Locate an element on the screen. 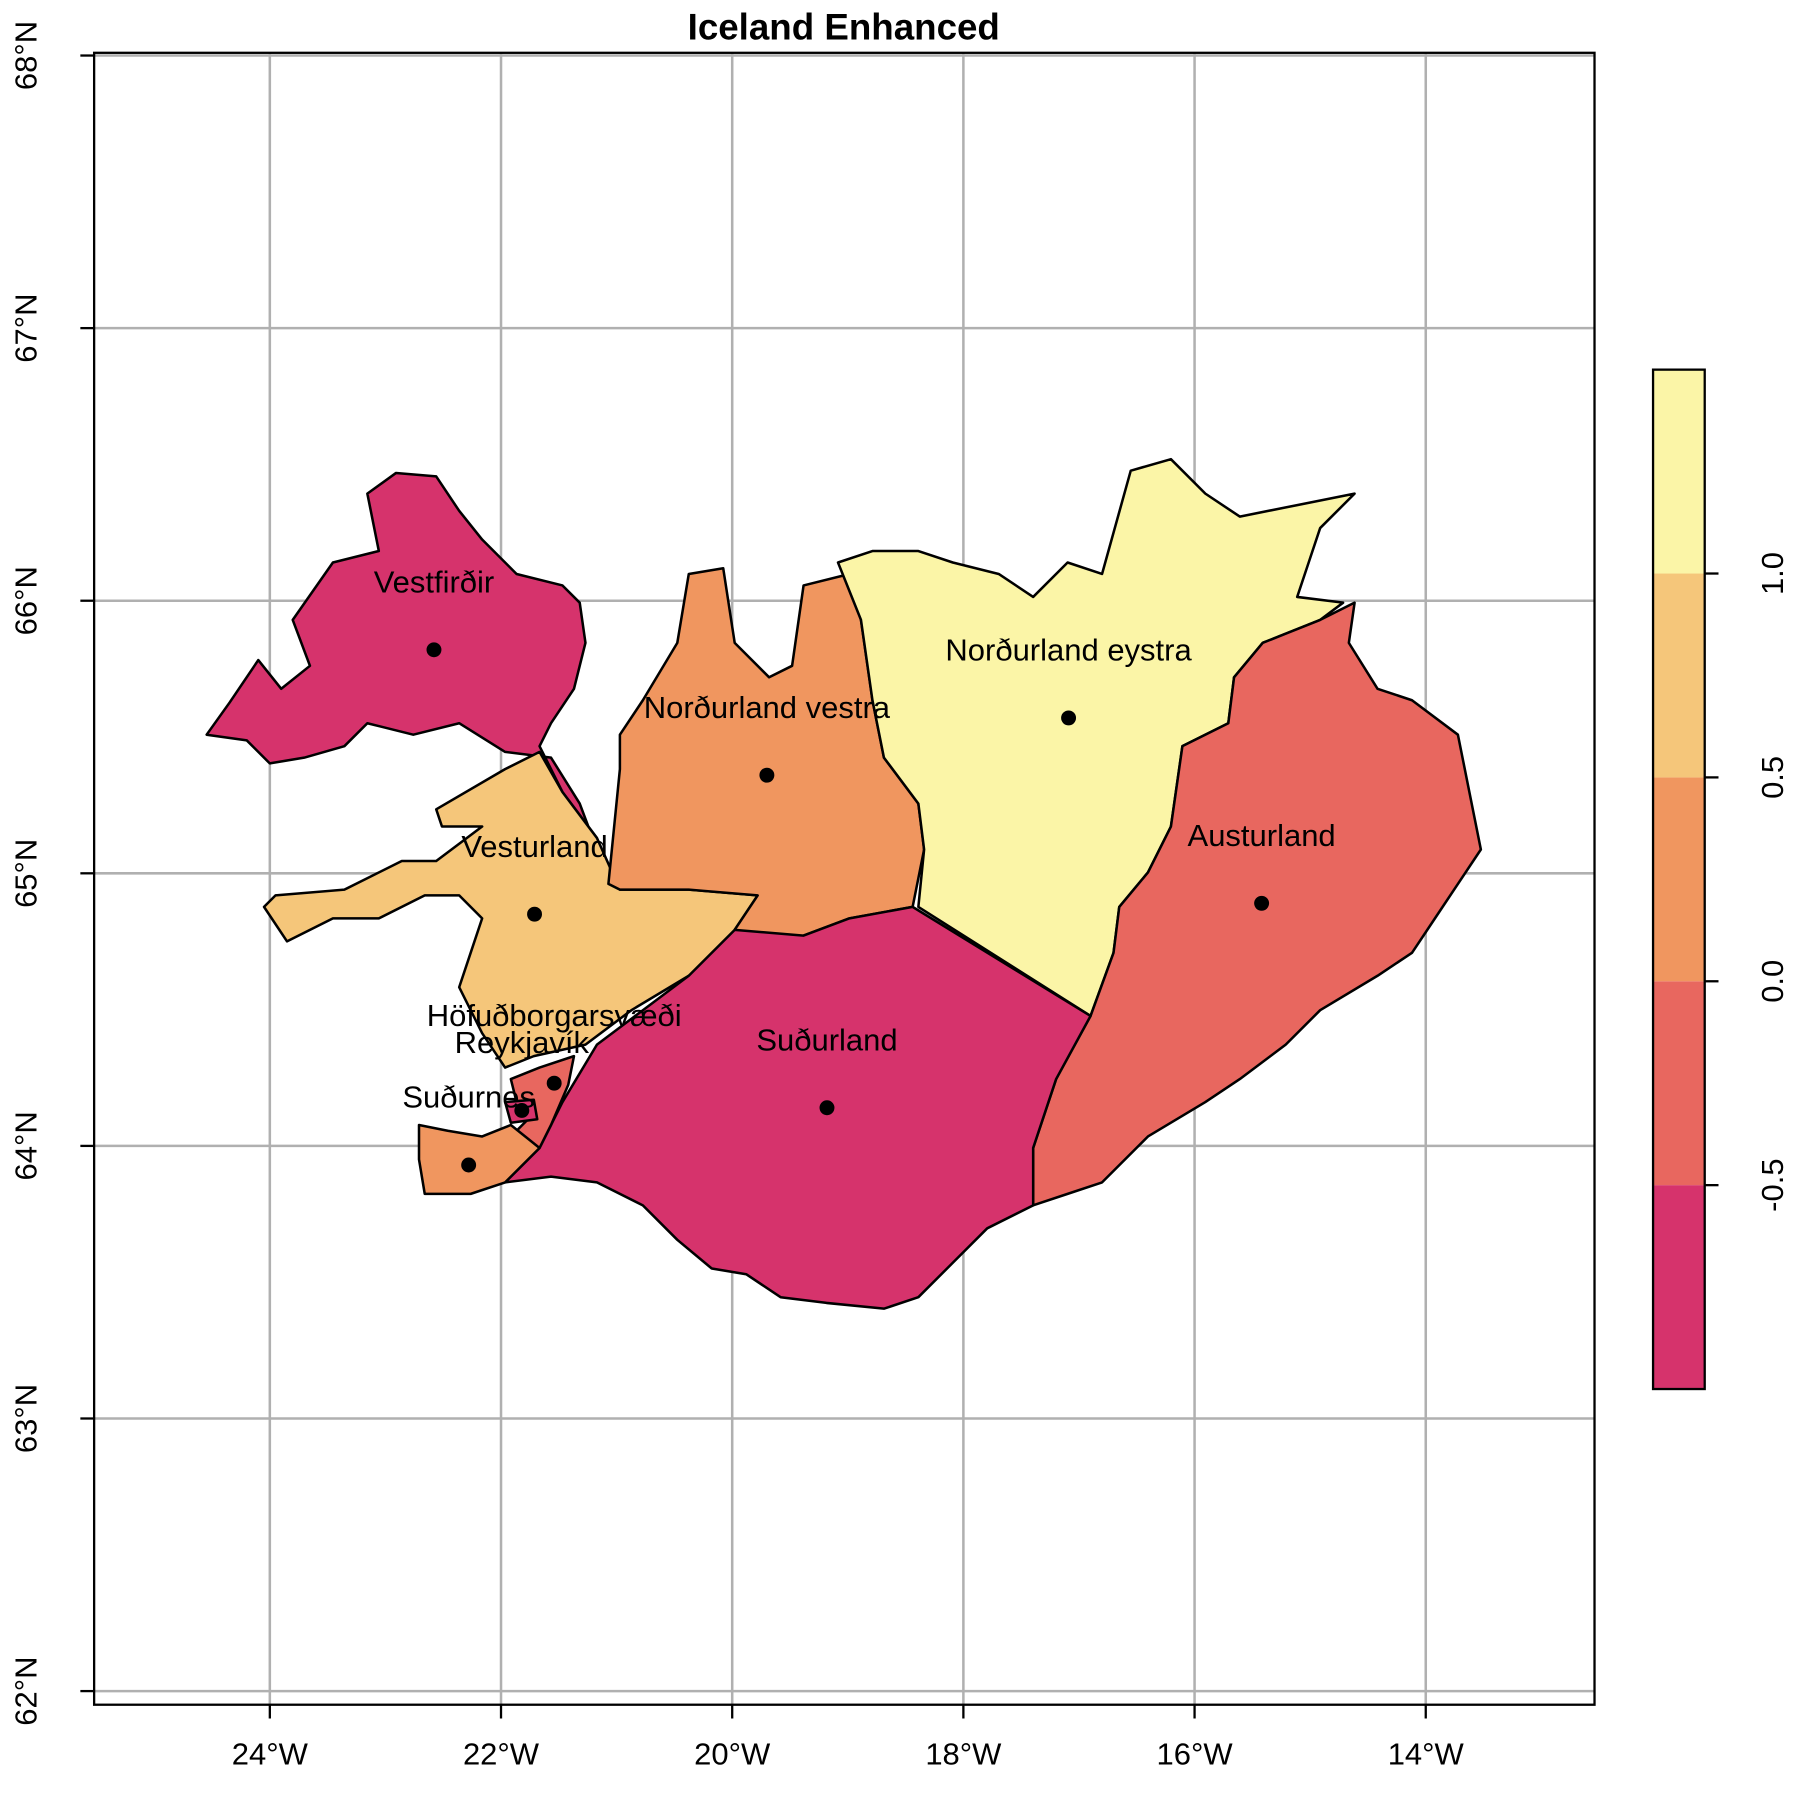 Image resolution: width=1800 pixels, height=1800 pixels. region-label: Norðurland eystra is located at coordinates (1068, 650).